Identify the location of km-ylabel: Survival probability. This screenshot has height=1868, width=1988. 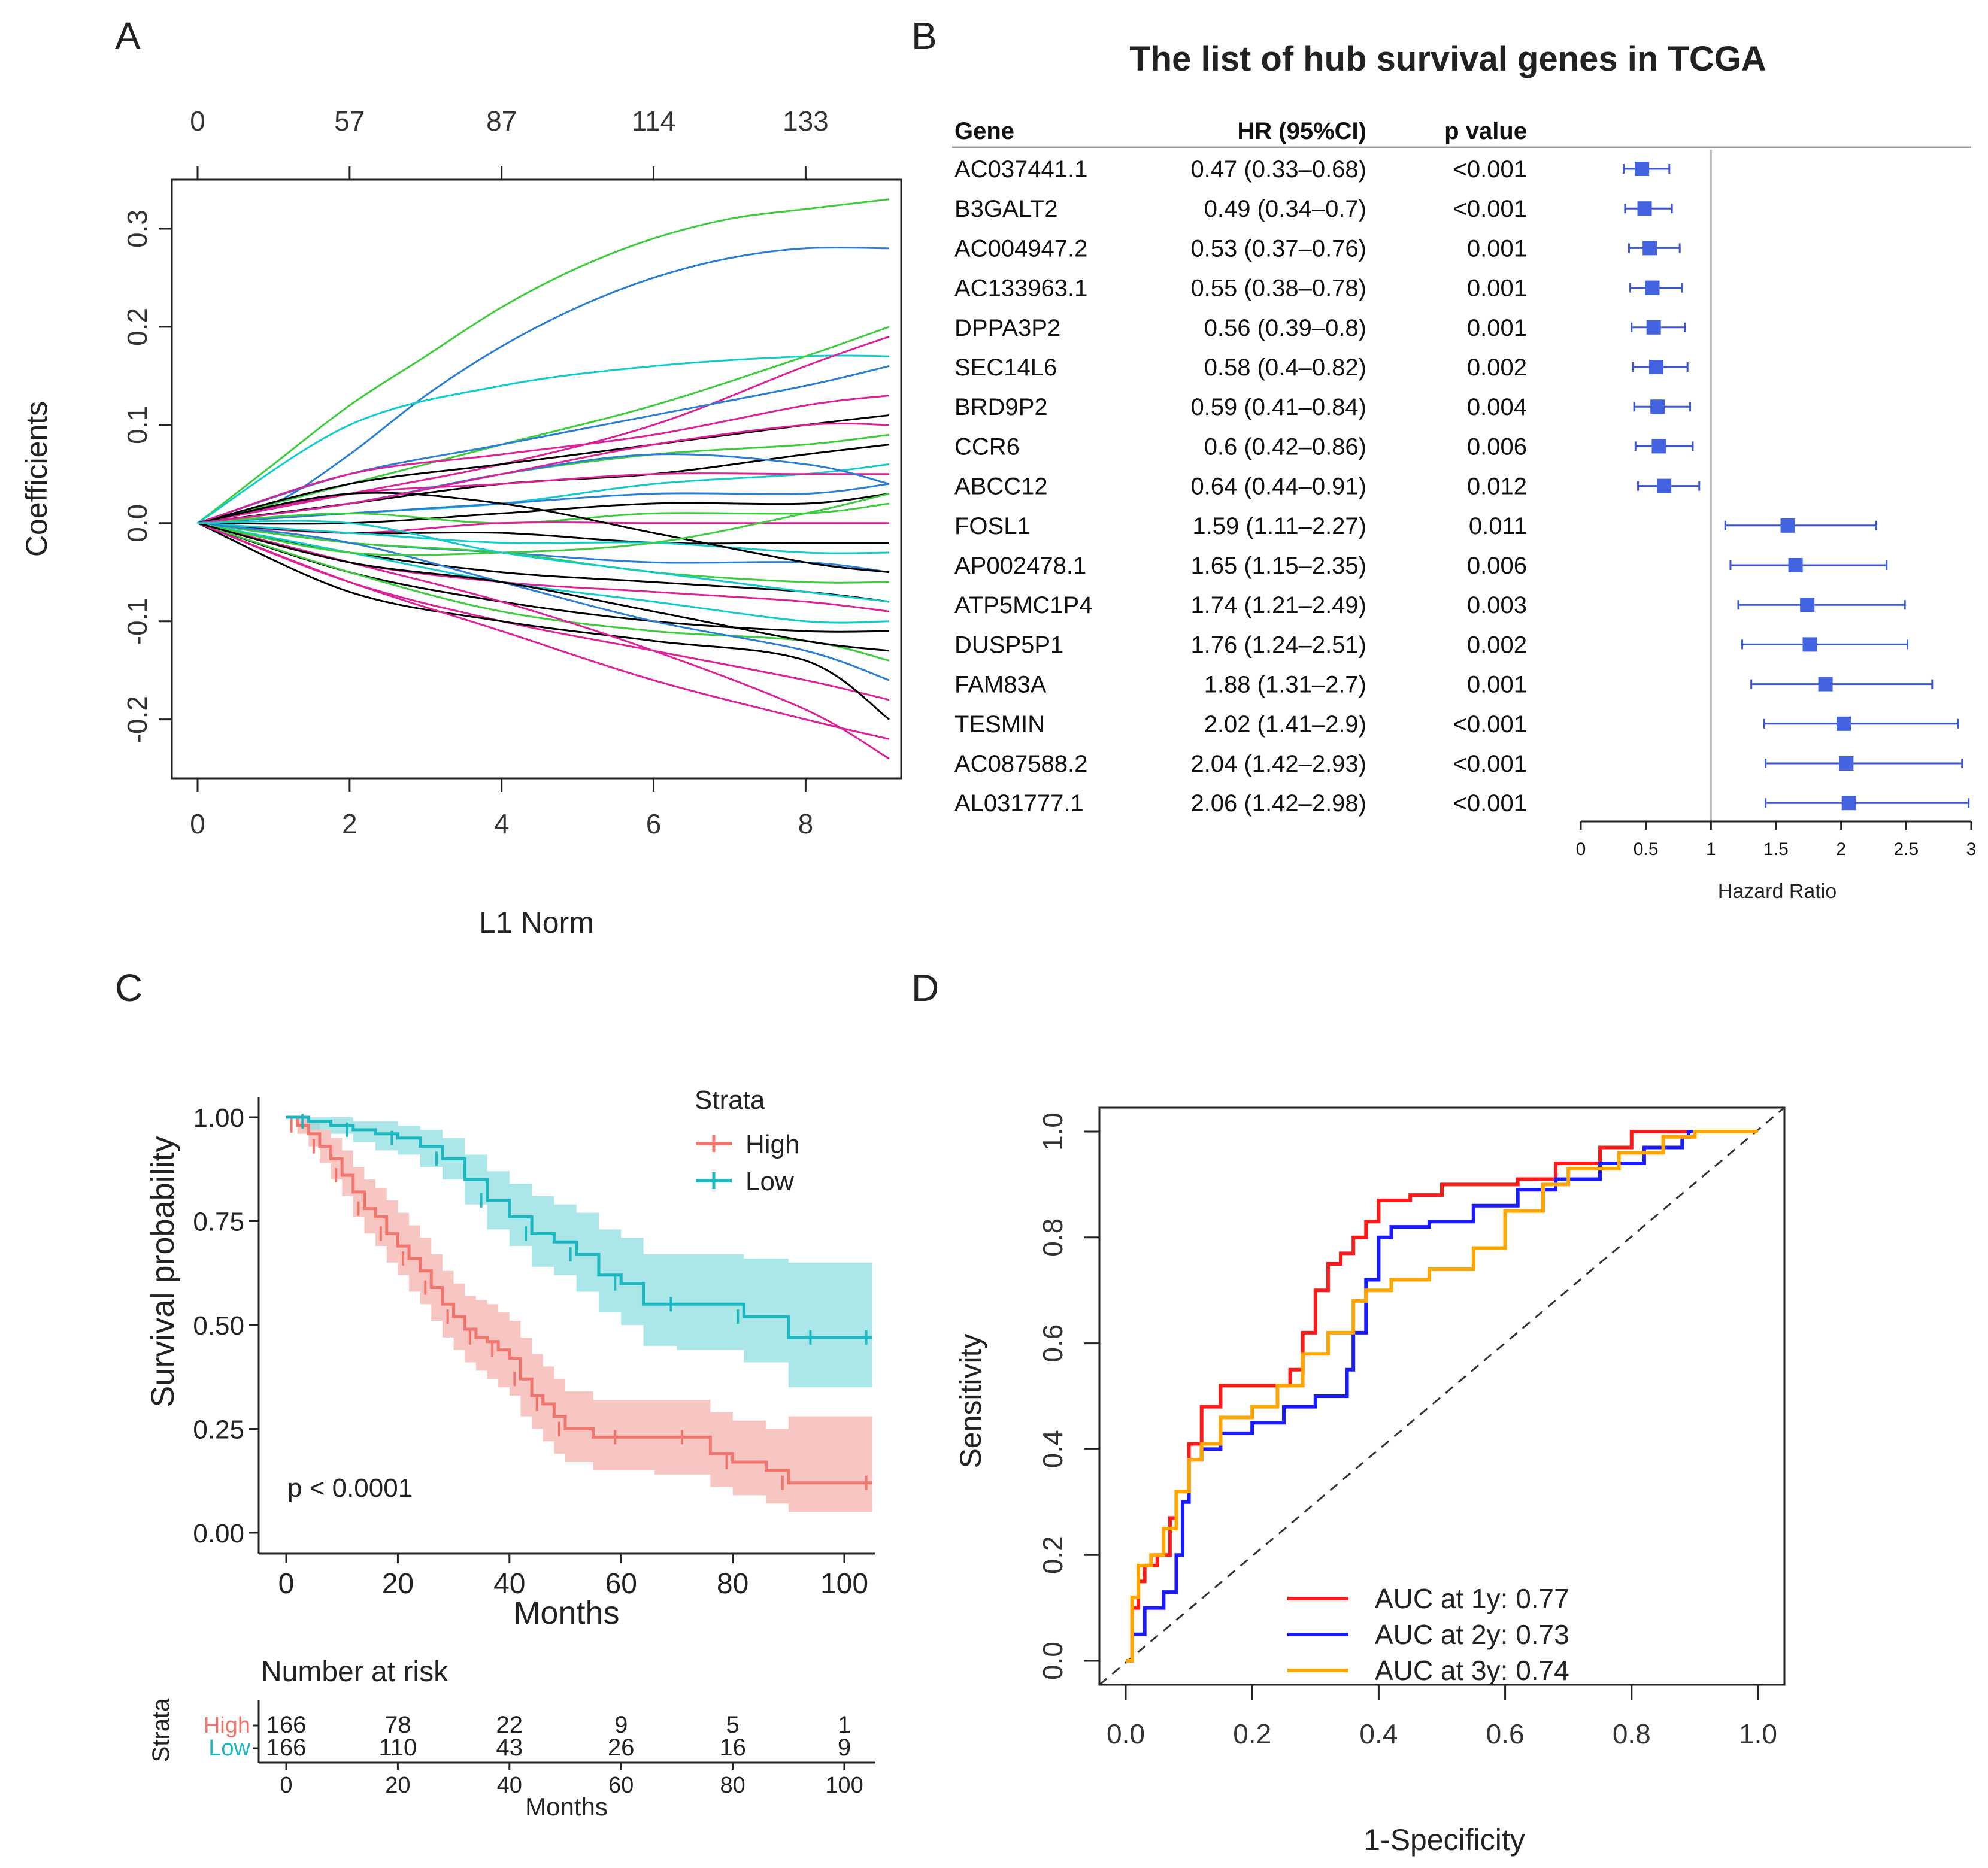
(163, 1271).